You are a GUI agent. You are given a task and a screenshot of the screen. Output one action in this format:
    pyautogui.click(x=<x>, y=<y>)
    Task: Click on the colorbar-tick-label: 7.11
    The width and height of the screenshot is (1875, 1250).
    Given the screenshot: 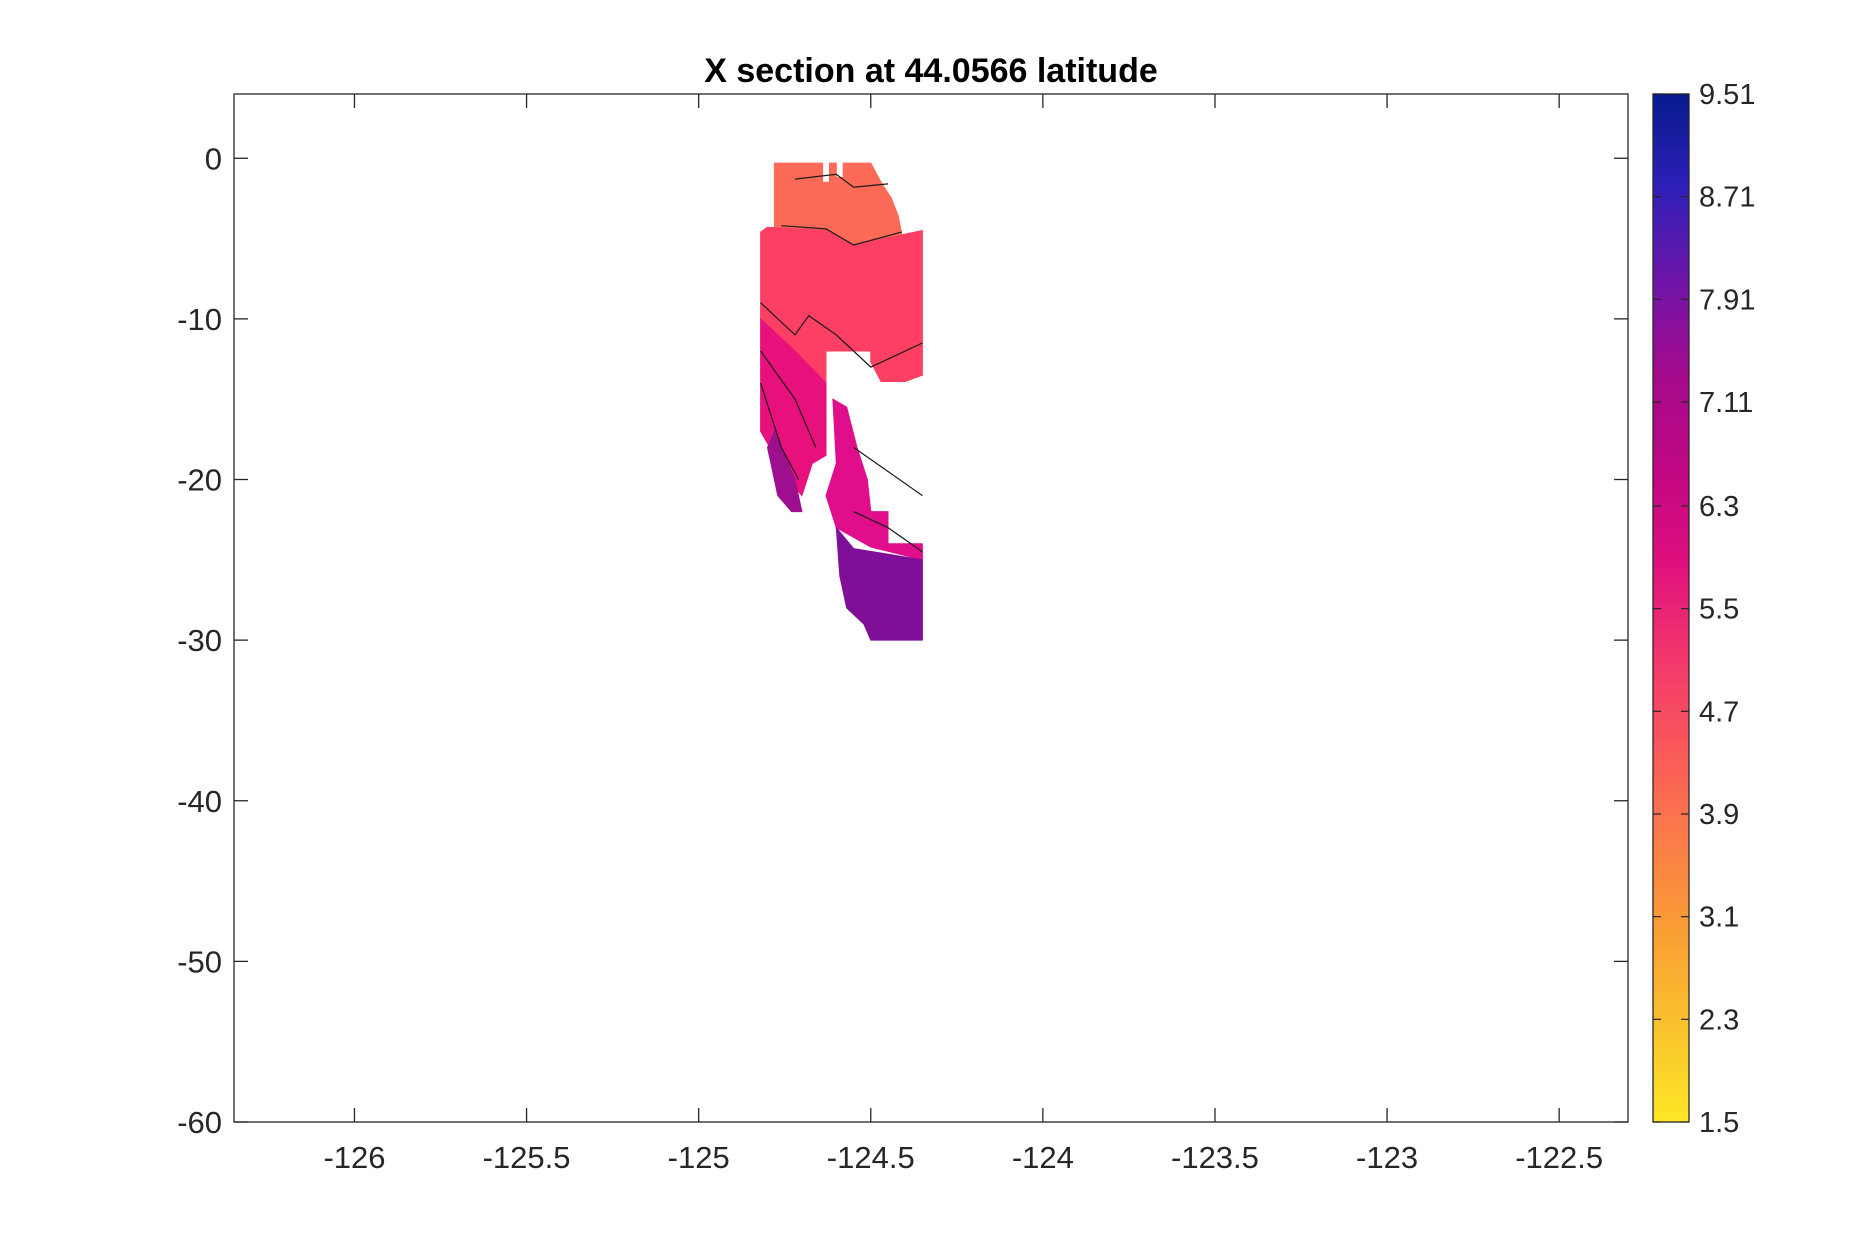 What is the action you would take?
    pyautogui.click(x=1726, y=403)
    